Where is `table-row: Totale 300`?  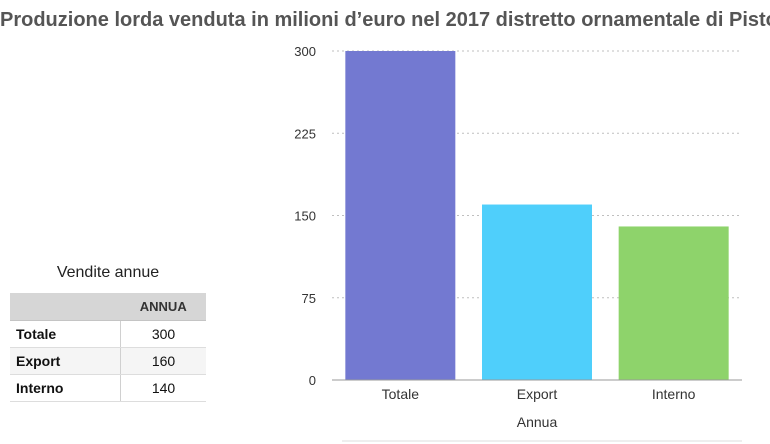 table-row: Totale 300 is located at coordinates (108, 334).